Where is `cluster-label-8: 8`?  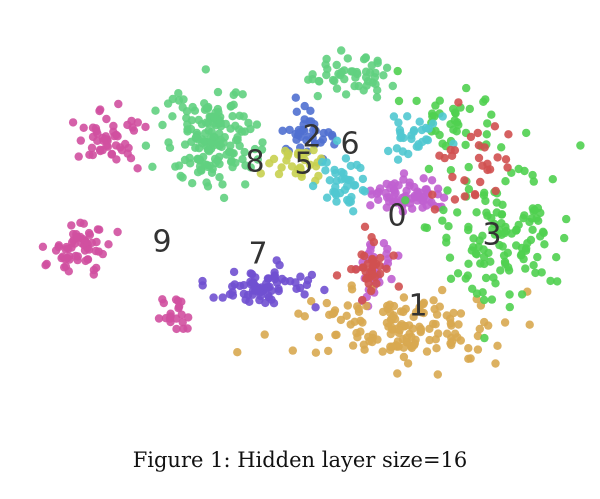
cluster-label-8: 8 is located at coordinates (254, 162).